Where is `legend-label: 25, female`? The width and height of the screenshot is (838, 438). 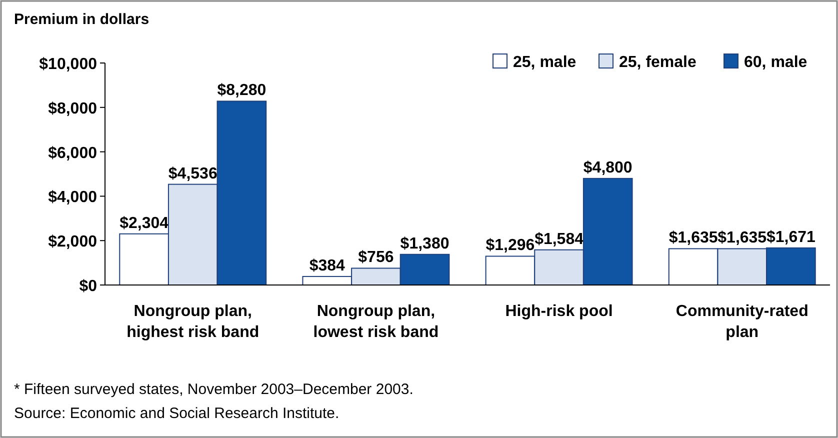
legend-label: 25, female is located at coordinates (657, 62).